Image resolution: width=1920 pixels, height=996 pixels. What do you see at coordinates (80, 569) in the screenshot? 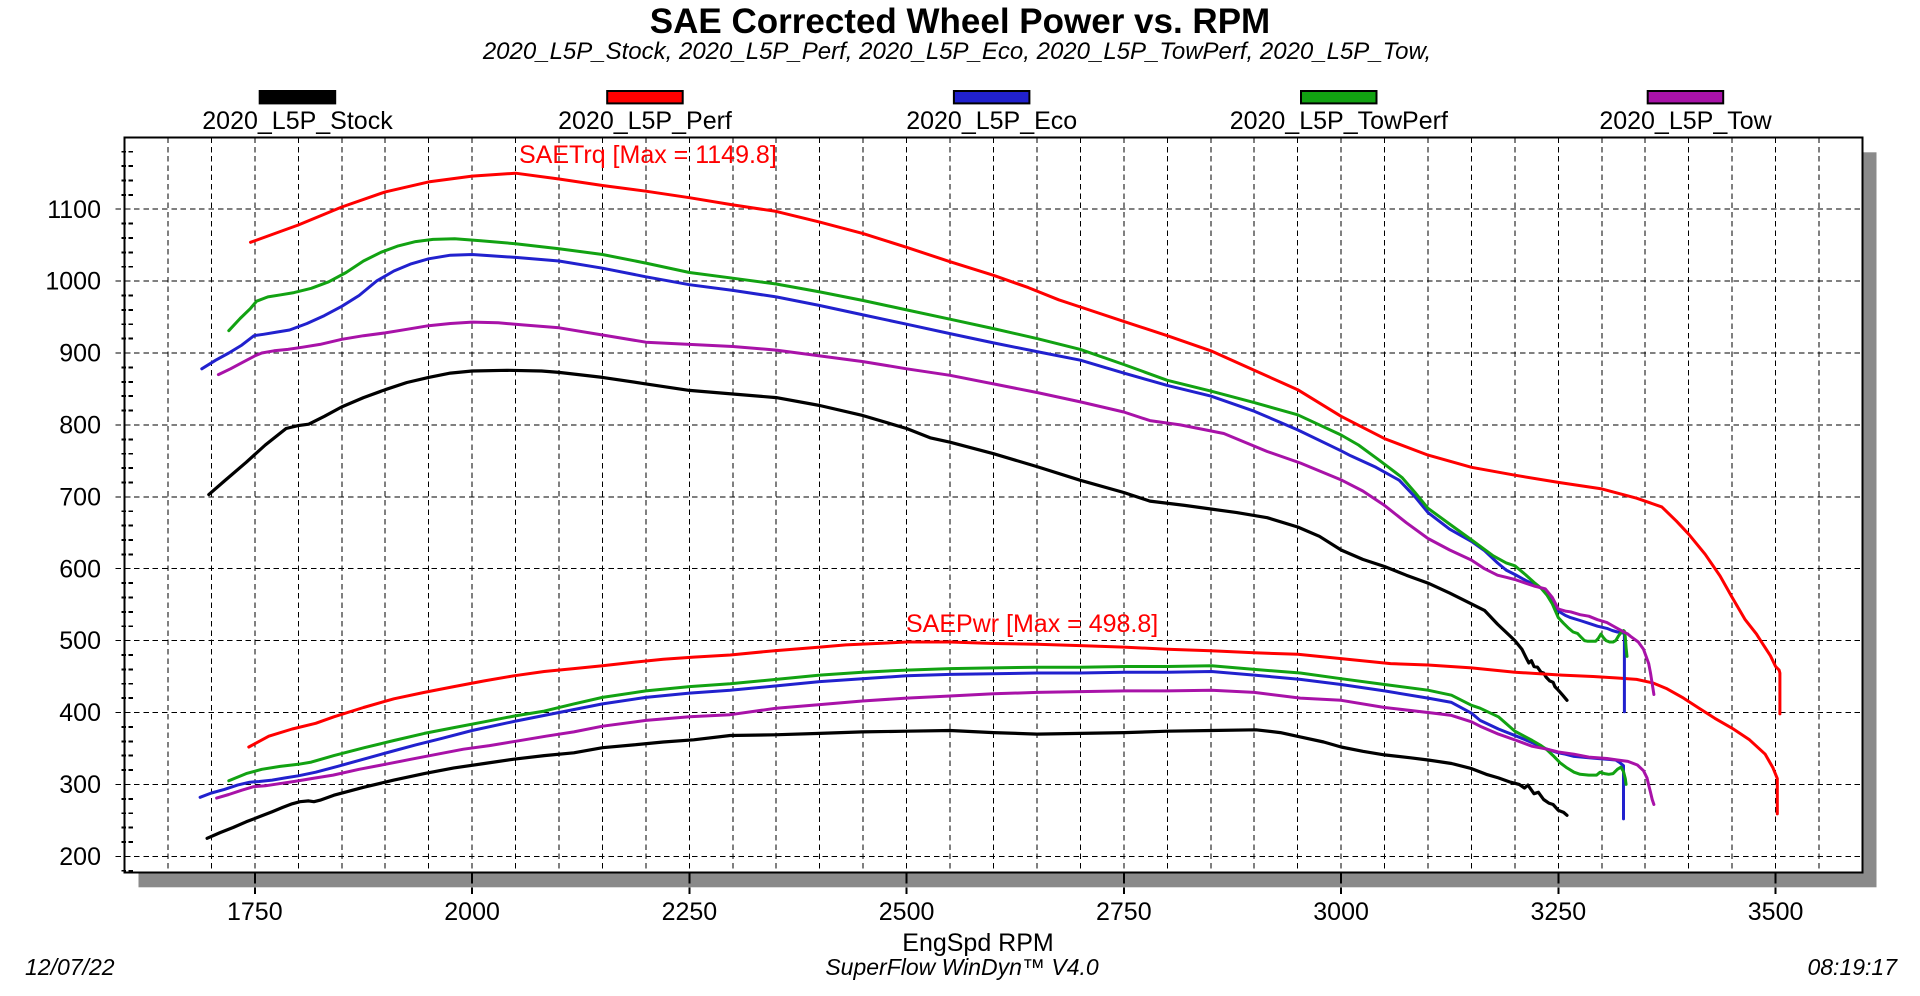
I see `svg-text: 600` at bounding box center [80, 569].